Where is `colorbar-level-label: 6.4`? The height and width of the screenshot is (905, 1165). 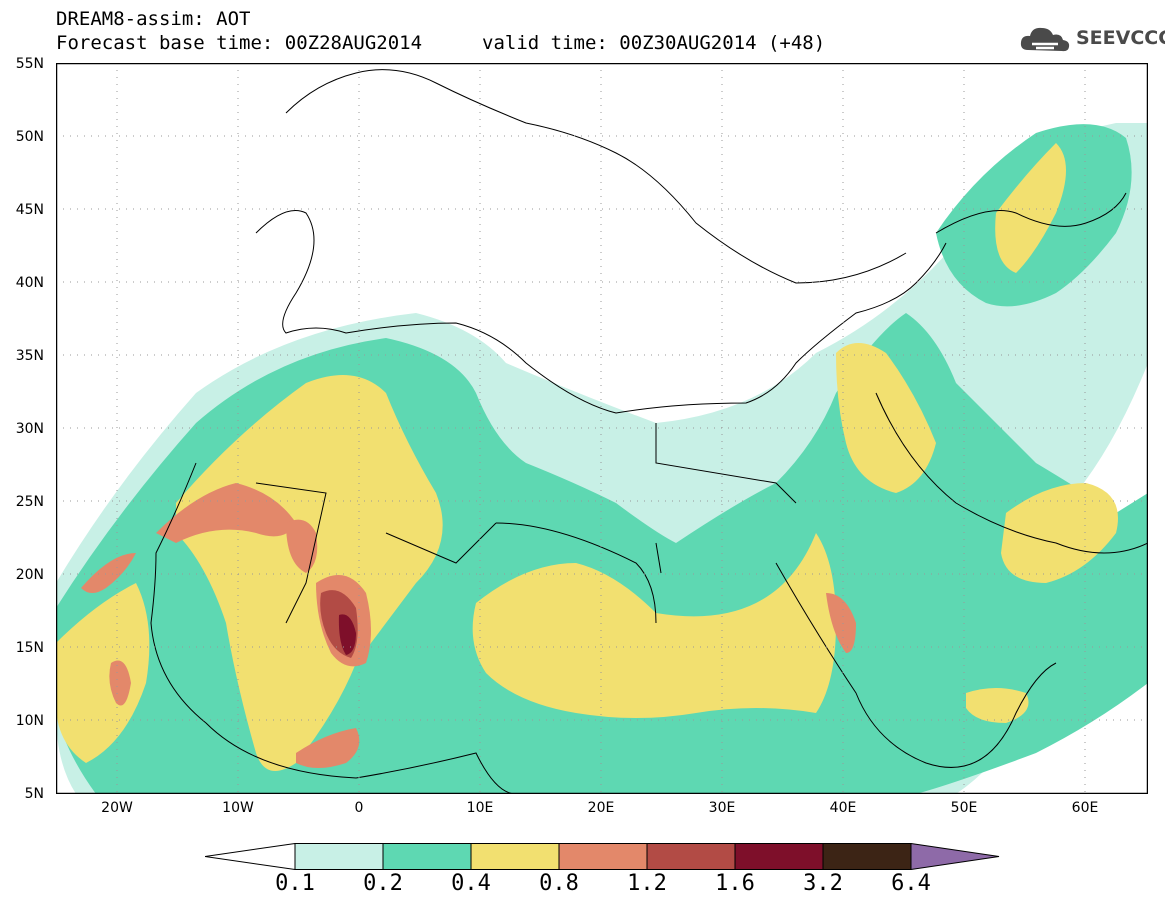 colorbar-level-label: 6.4 is located at coordinates (911, 883).